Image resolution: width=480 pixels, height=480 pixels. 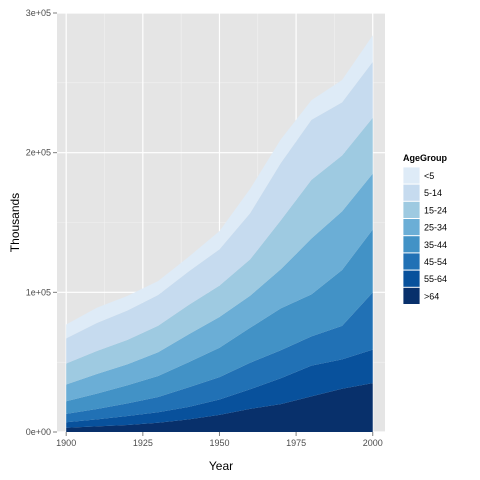 I want to click on x-axis: 1900 1925 1950 1975 2000, so click(x=219, y=440).